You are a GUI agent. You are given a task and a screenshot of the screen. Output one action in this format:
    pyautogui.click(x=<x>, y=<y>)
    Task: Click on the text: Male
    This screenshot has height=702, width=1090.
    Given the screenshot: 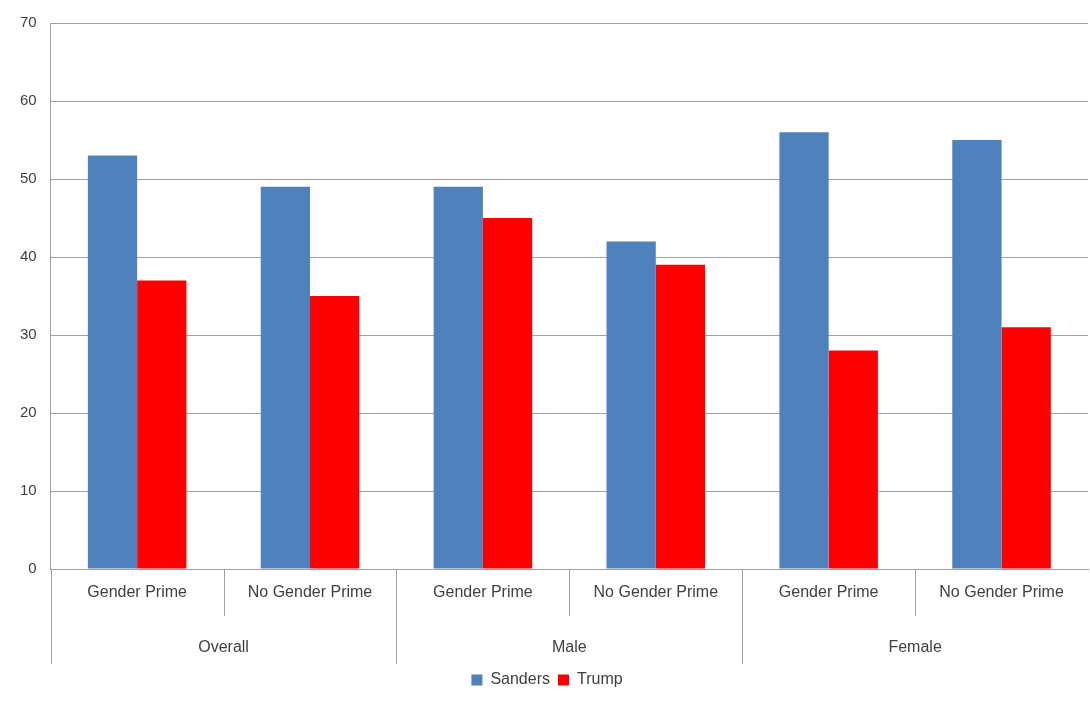 What is the action you would take?
    pyautogui.click(x=569, y=647)
    